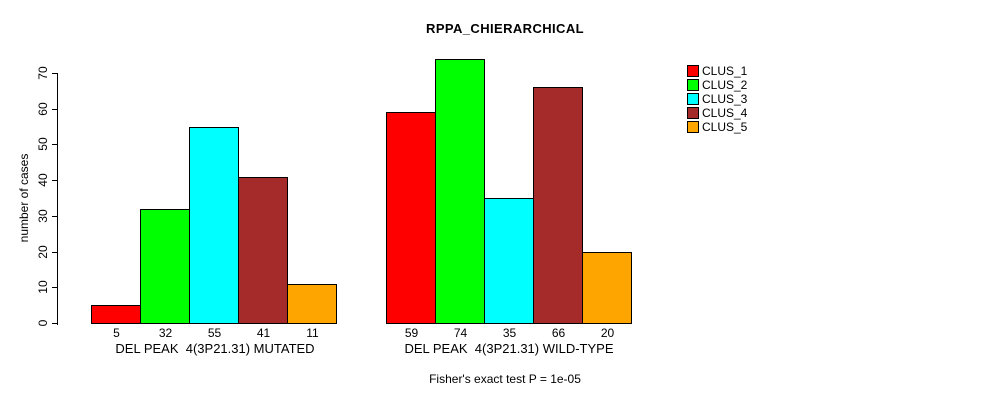  What do you see at coordinates (214, 225) in the screenshot?
I see `bar-clus_3-mutated` at bounding box center [214, 225].